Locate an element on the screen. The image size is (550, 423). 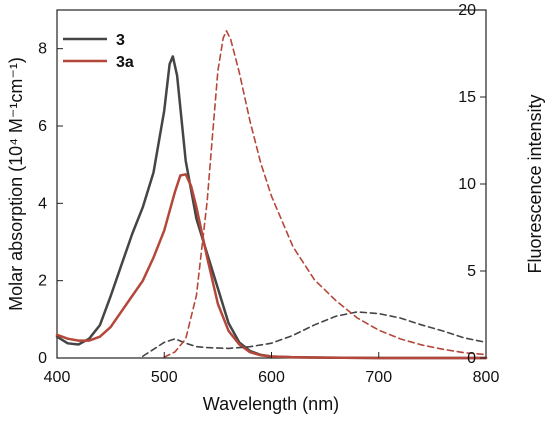
legend-label-3: 3 is located at coordinates (120, 40).